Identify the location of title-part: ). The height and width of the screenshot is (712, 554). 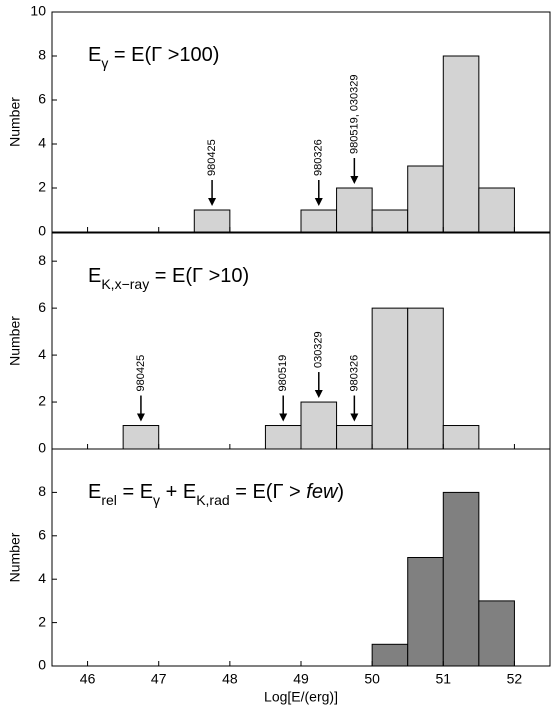
(340, 492).